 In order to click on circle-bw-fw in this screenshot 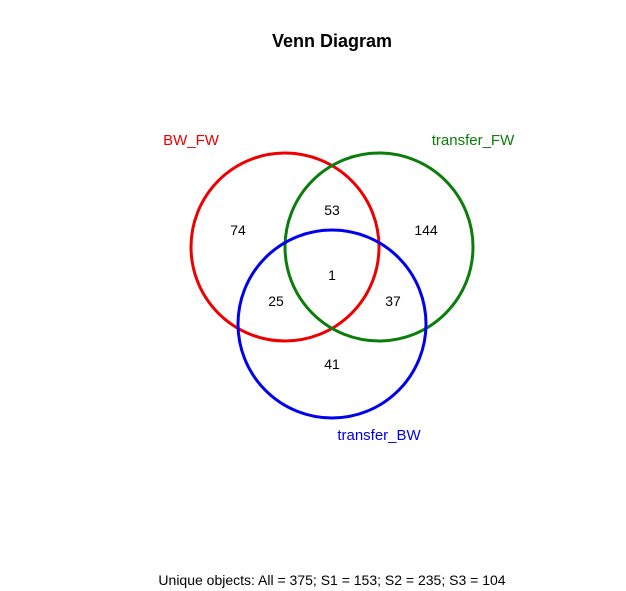, I will do `click(285, 247)`.